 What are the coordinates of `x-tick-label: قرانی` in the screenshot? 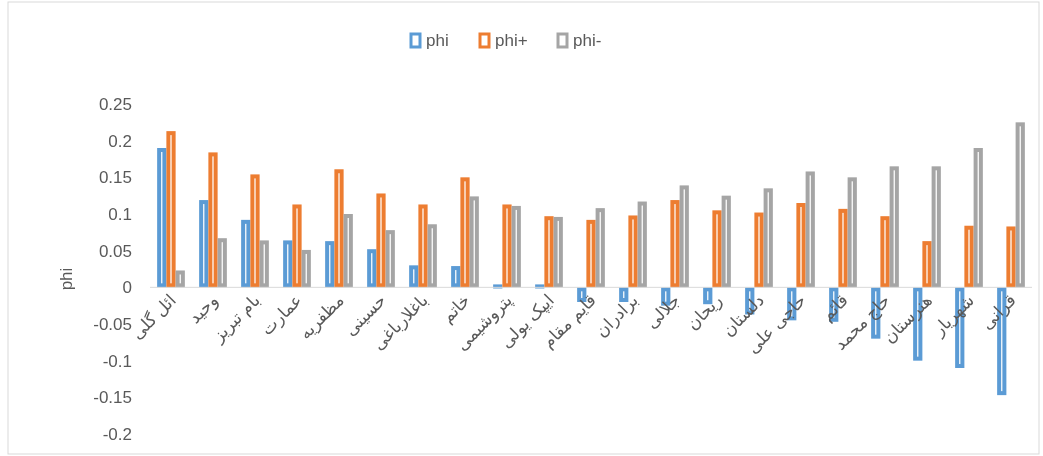 It's located at (998, 312).